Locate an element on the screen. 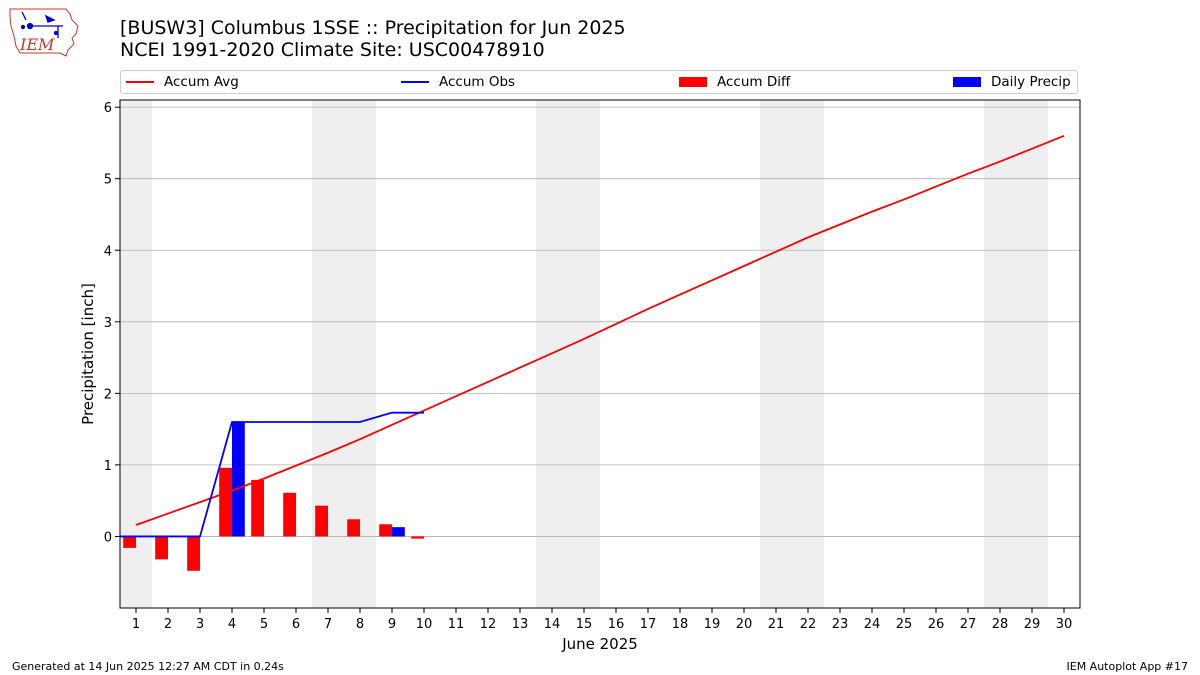 This screenshot has width=1200, height=675. x-tick-label-2: 2 is located at coordinates (168, 624).